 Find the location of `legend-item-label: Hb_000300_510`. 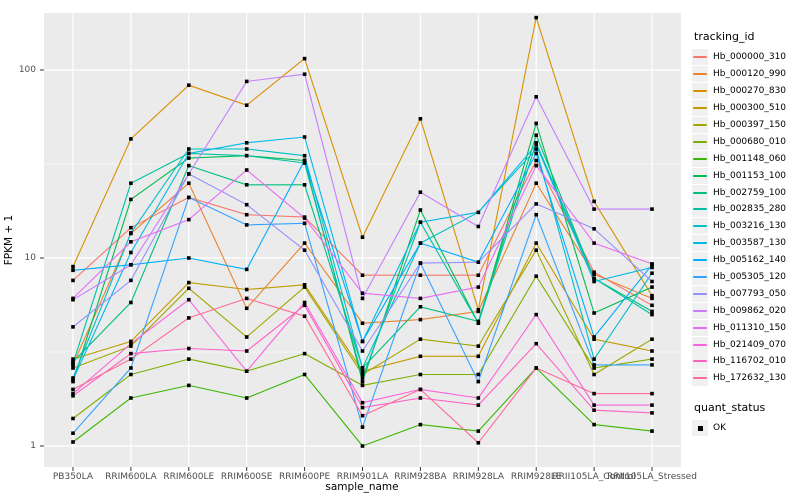

legend-item-label: Hb_000300_510 is located at coordinates (750, 108).